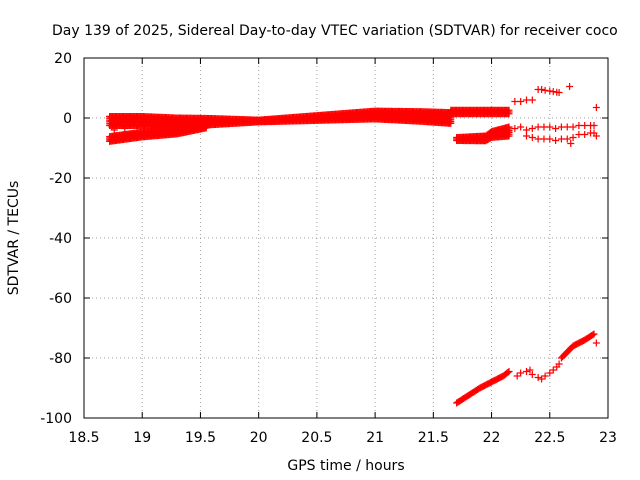 The image size is (640, 480). What do you see at coordinates (375, 438) in the screenshot?
I see `x-tick-label: 21` at bounding box center [375, 438].